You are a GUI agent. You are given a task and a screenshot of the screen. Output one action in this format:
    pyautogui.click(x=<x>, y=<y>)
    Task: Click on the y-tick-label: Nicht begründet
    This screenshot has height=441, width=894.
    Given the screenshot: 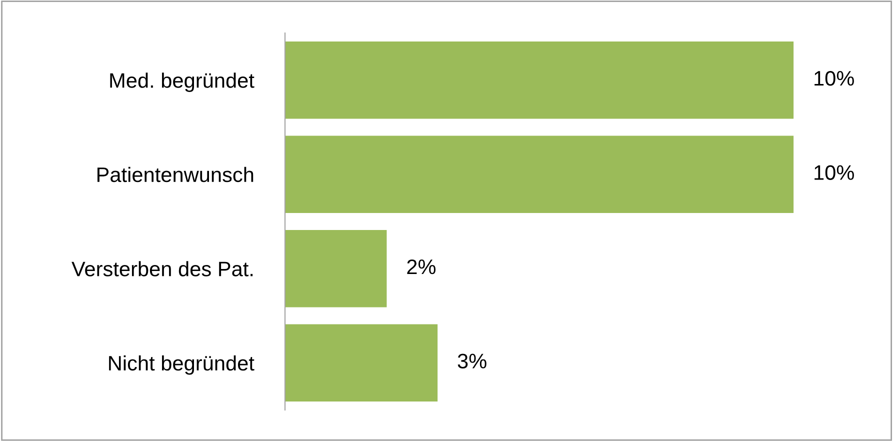 What is the action you would take?
    pyautogui.click(x=181, y=365)
    